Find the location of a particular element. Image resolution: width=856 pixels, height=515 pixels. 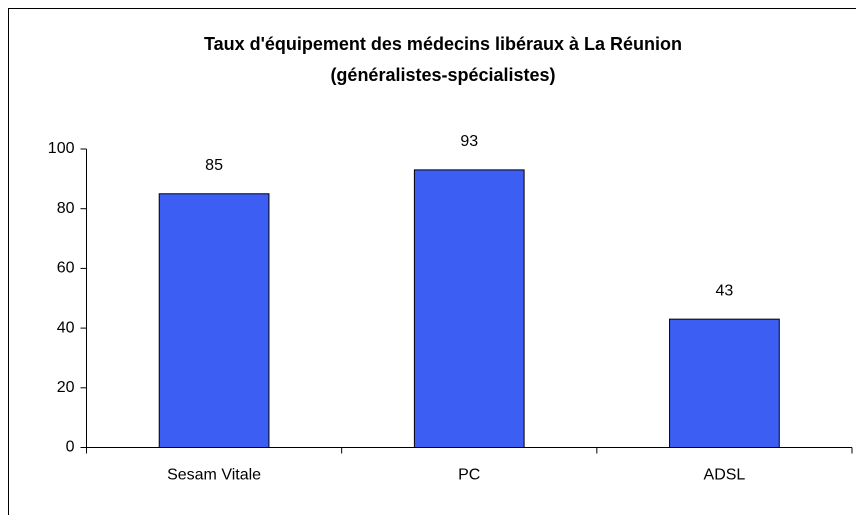

y-tick-label: 100 is located at coordinates (61, 148).